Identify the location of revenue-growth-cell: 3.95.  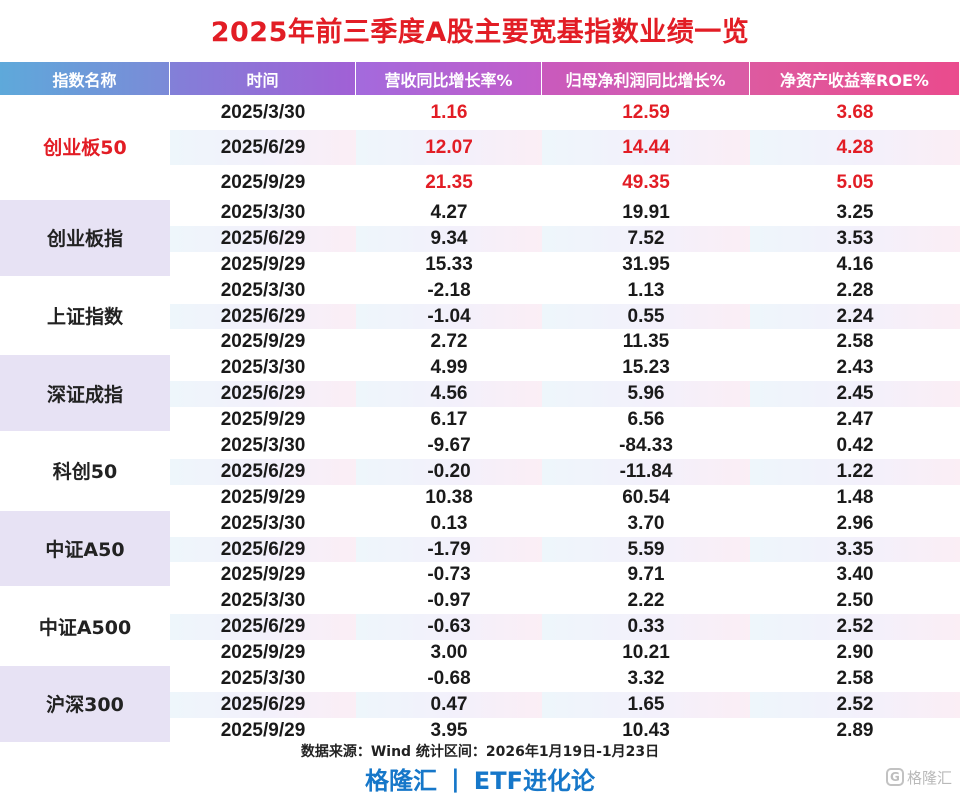
(449, 730).